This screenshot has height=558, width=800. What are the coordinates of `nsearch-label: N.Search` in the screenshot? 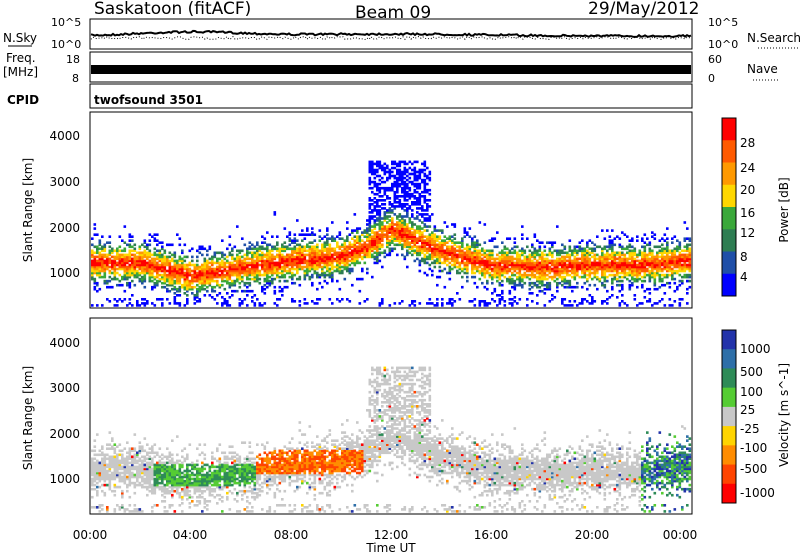 It's located at (773, 38).